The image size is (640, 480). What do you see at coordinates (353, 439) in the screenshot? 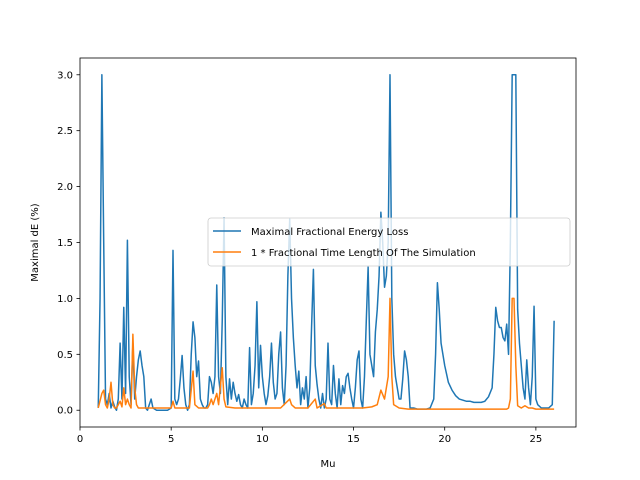
I see `x-tick-label: 15` at bounding box center [353, 439].